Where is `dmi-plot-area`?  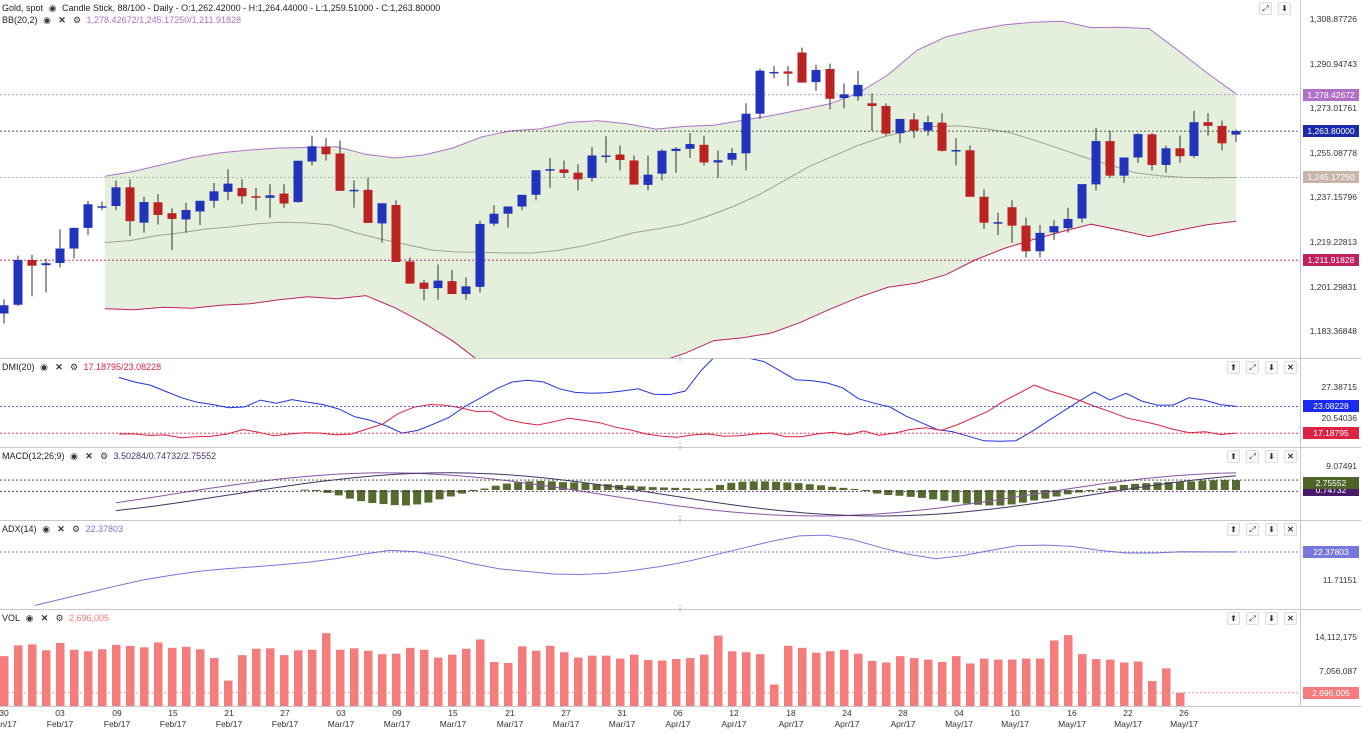
dmi-plot-area is located at coordinates (650, 403).